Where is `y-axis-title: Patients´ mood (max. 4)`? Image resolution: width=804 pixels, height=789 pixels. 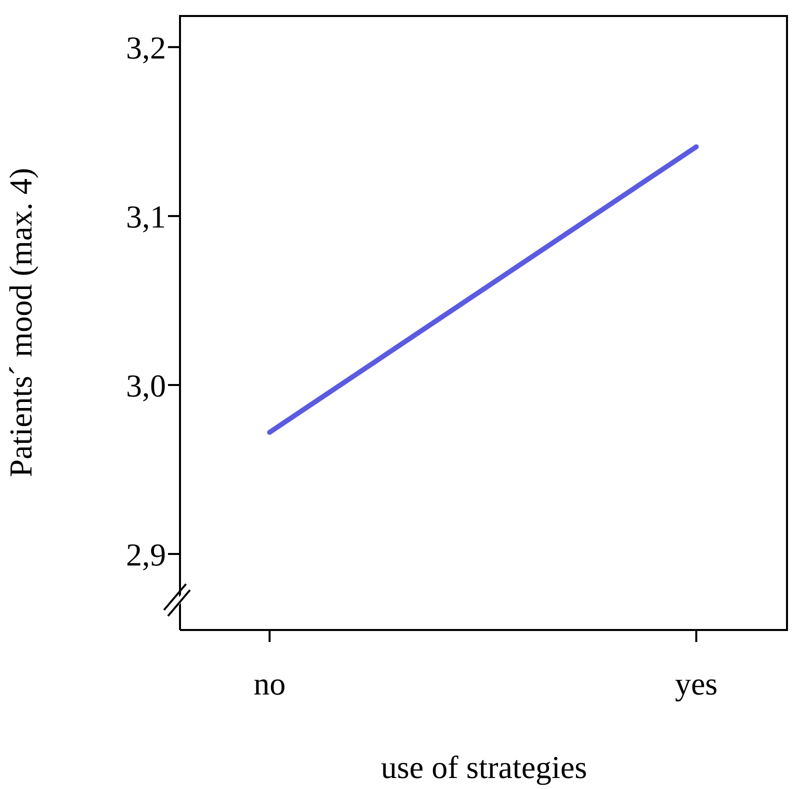 y-axis-title: Patients´ mood (max. 4) is located at coordinates (20, 323).